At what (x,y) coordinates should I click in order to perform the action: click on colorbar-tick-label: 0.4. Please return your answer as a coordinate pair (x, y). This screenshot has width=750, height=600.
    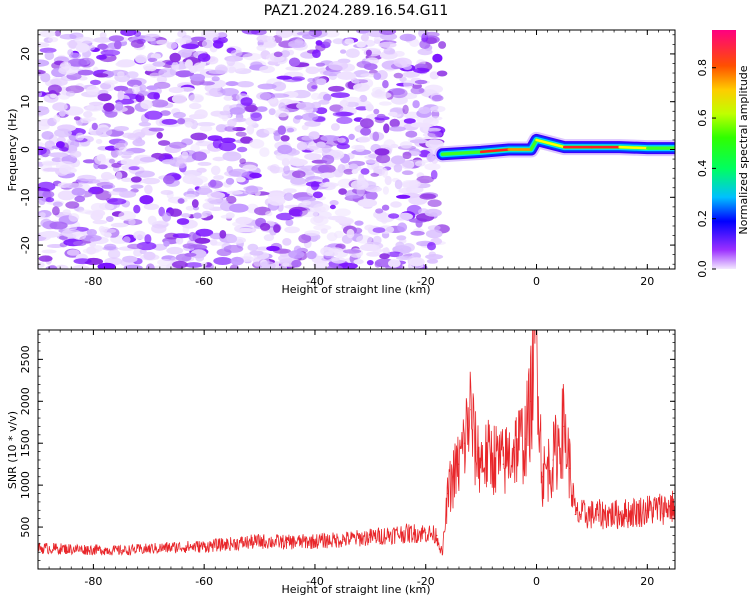
    Looking at the image, I should click on (702, 169).